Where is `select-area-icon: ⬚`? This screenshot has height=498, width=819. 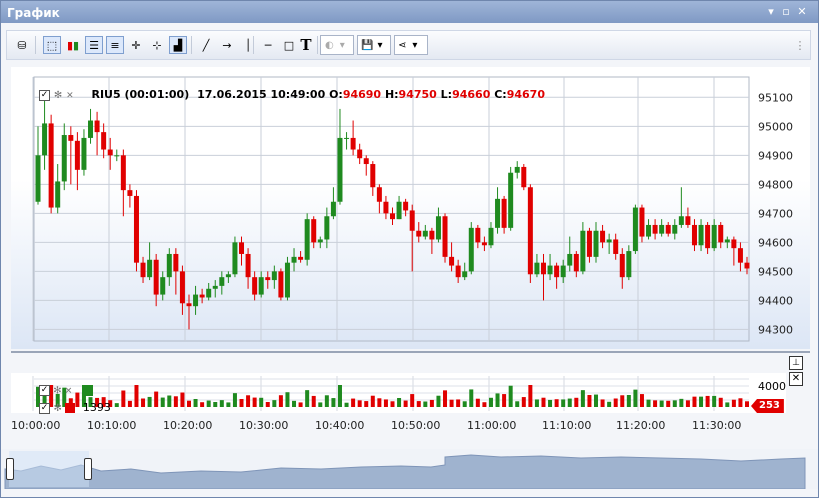 select-area-icon: ⬚ is located at coordinates (52, 45).